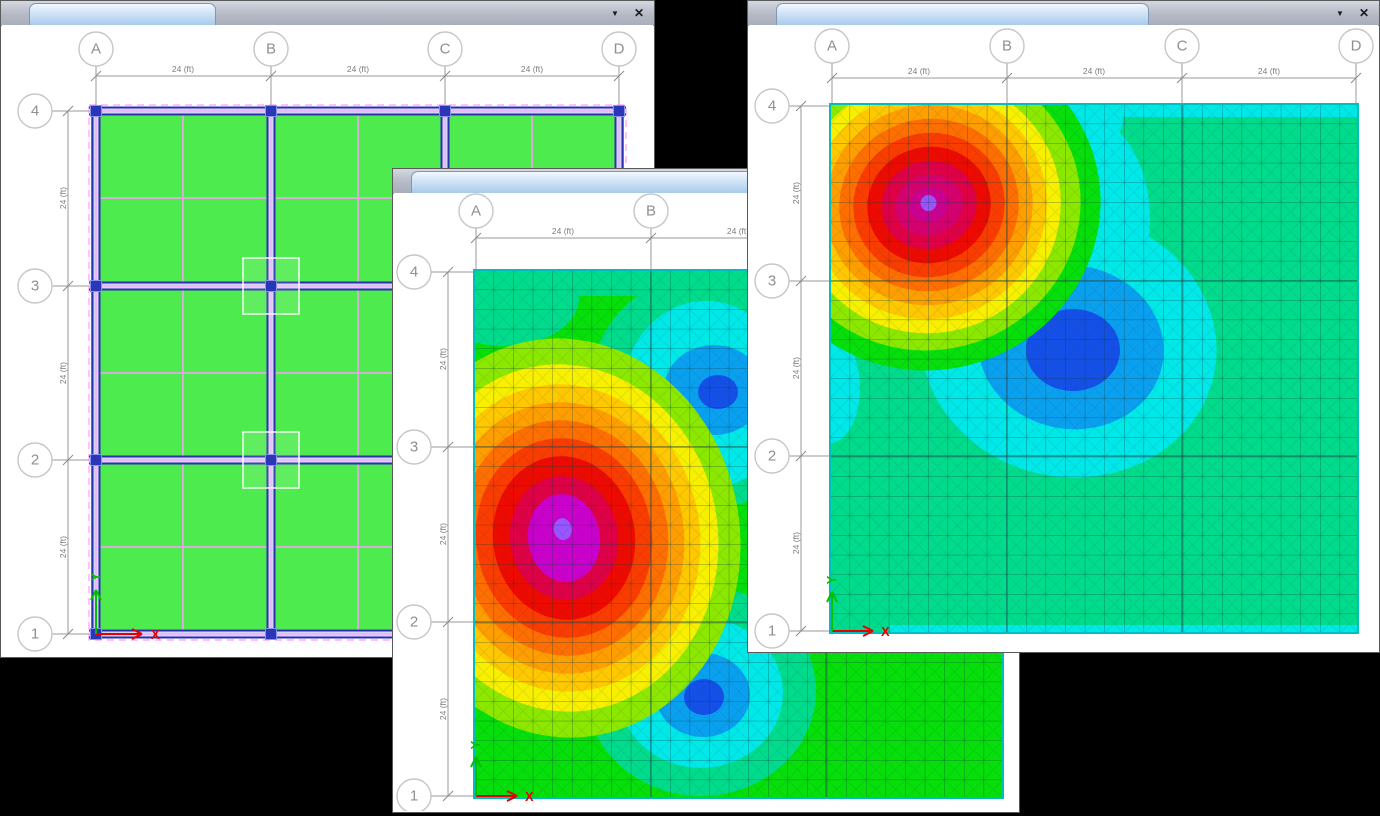  Describe the element at coordinates (327, 13) in the screenshot. I see `titlebar: Plan View - Story1 - Z = 12 (ft) ▼ ✕` at that location.